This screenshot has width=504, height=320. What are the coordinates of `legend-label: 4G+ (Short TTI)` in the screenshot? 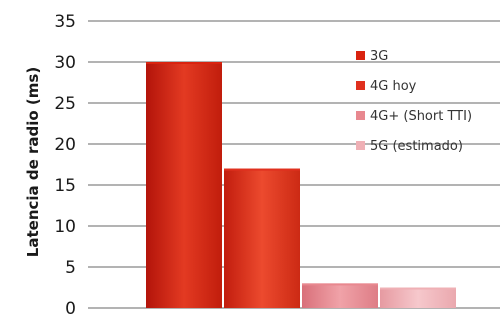 It's located at (421, 116).